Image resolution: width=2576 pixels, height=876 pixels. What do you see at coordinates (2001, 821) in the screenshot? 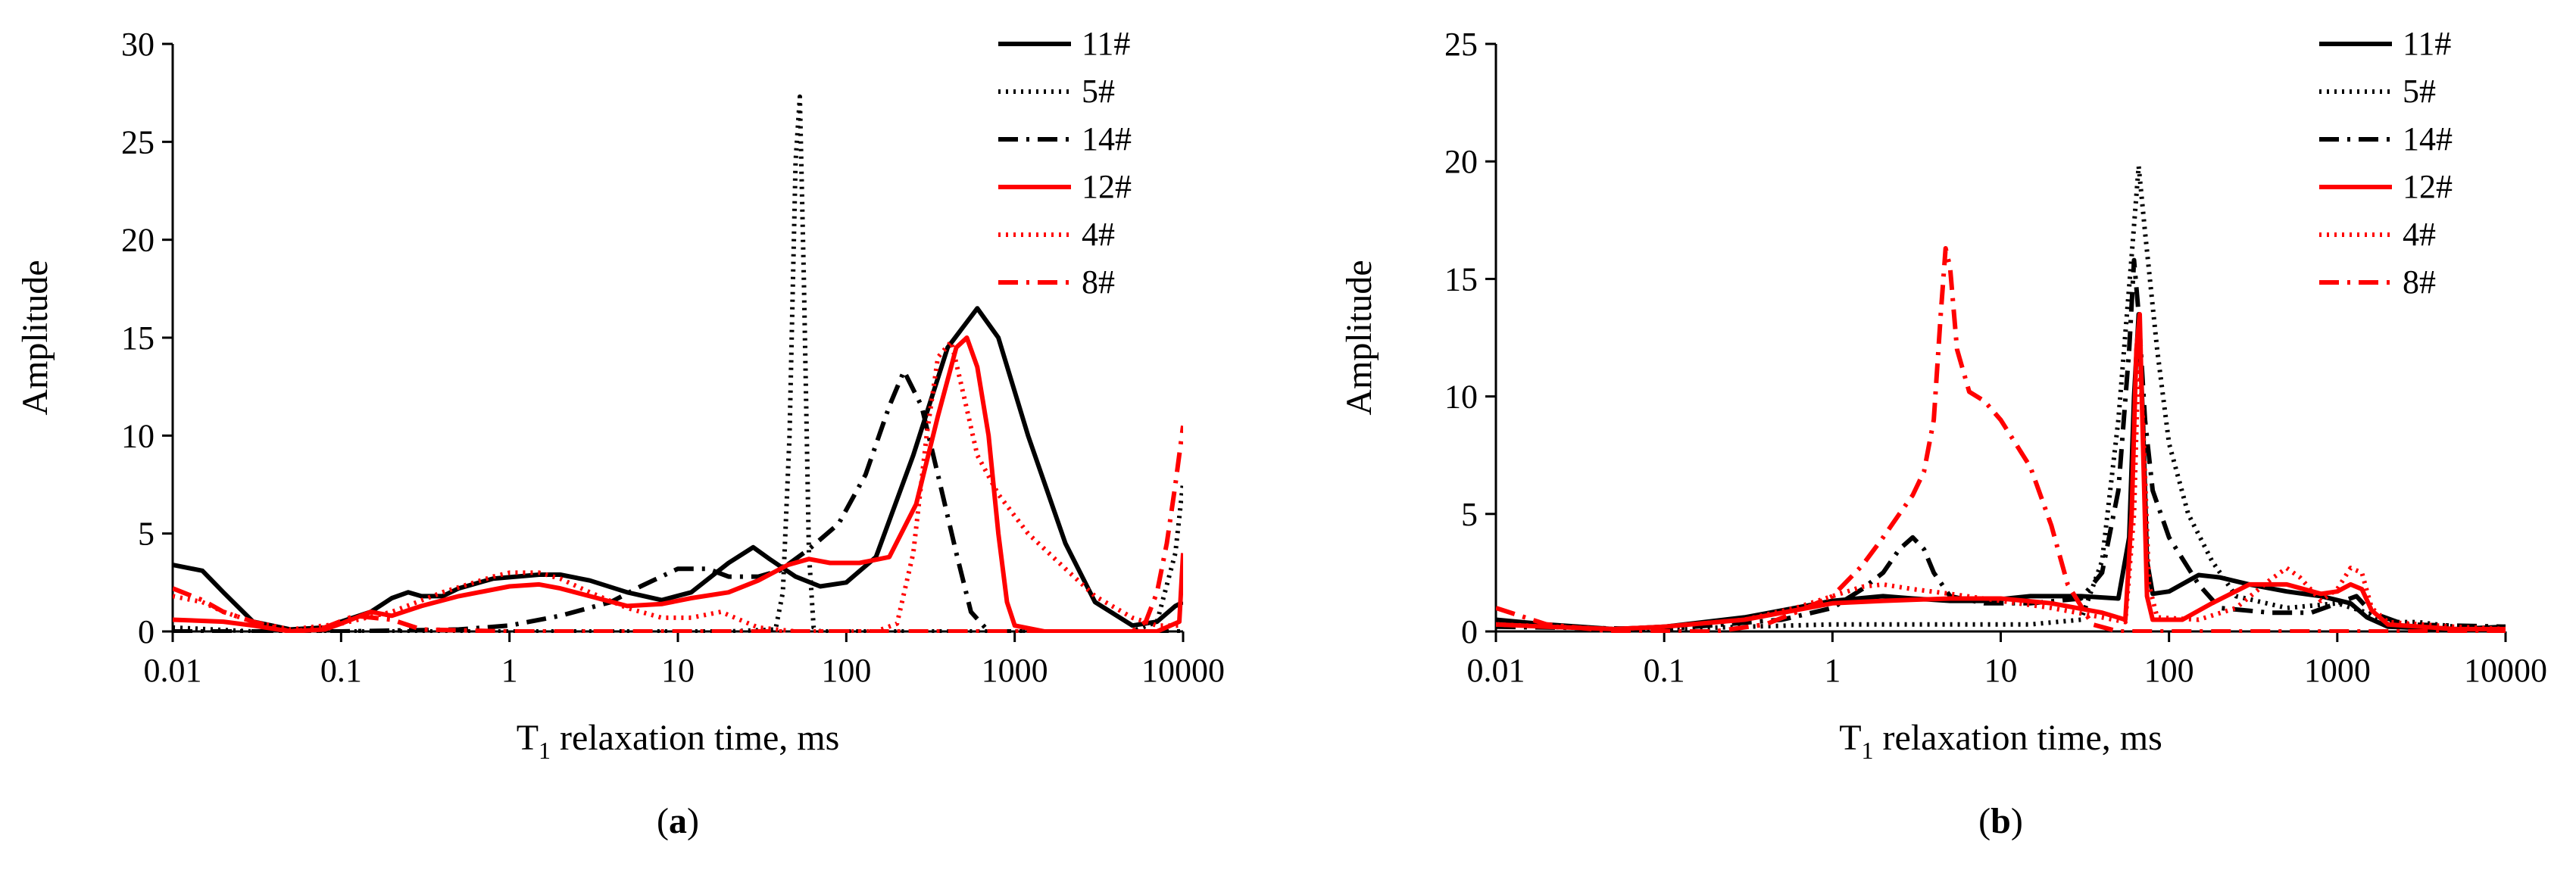
I see `panel-label: (b)` at bounding box center [2001, 821].